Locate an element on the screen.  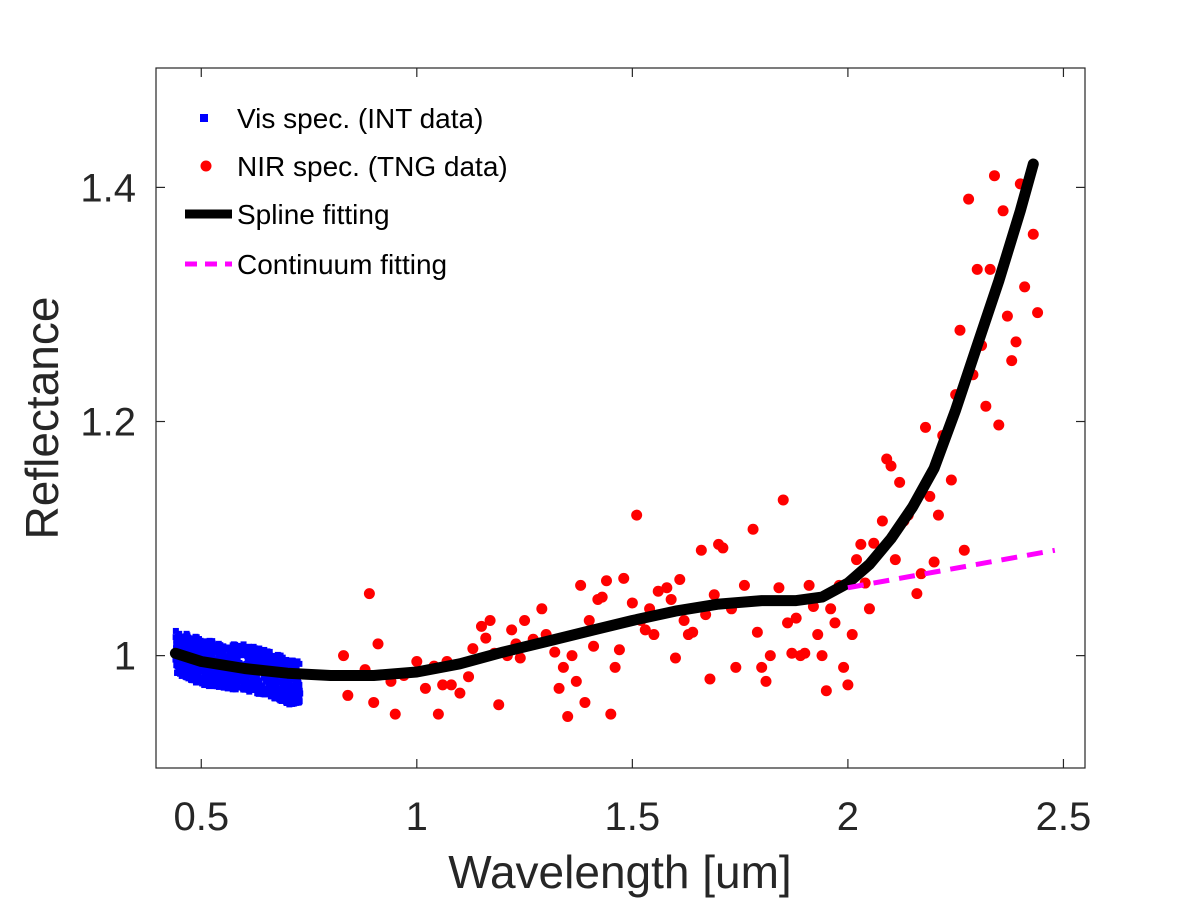
legend-marker-vis is located at coordinates (204, 118).